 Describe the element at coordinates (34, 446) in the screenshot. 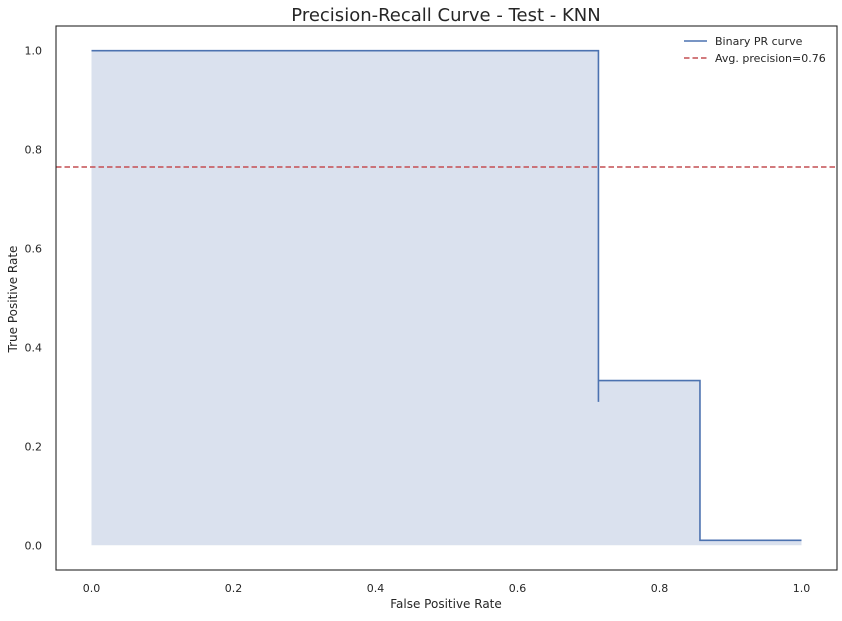

I see `y-tick-label: 0.2` at that location.